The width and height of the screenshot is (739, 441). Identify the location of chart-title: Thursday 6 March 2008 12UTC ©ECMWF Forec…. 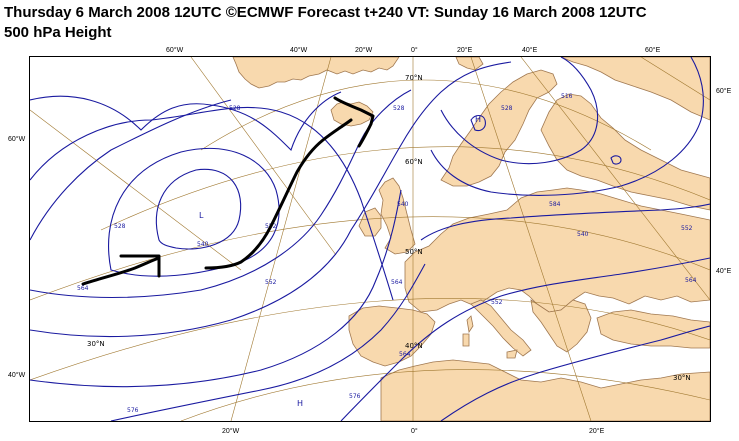
(325, 12).